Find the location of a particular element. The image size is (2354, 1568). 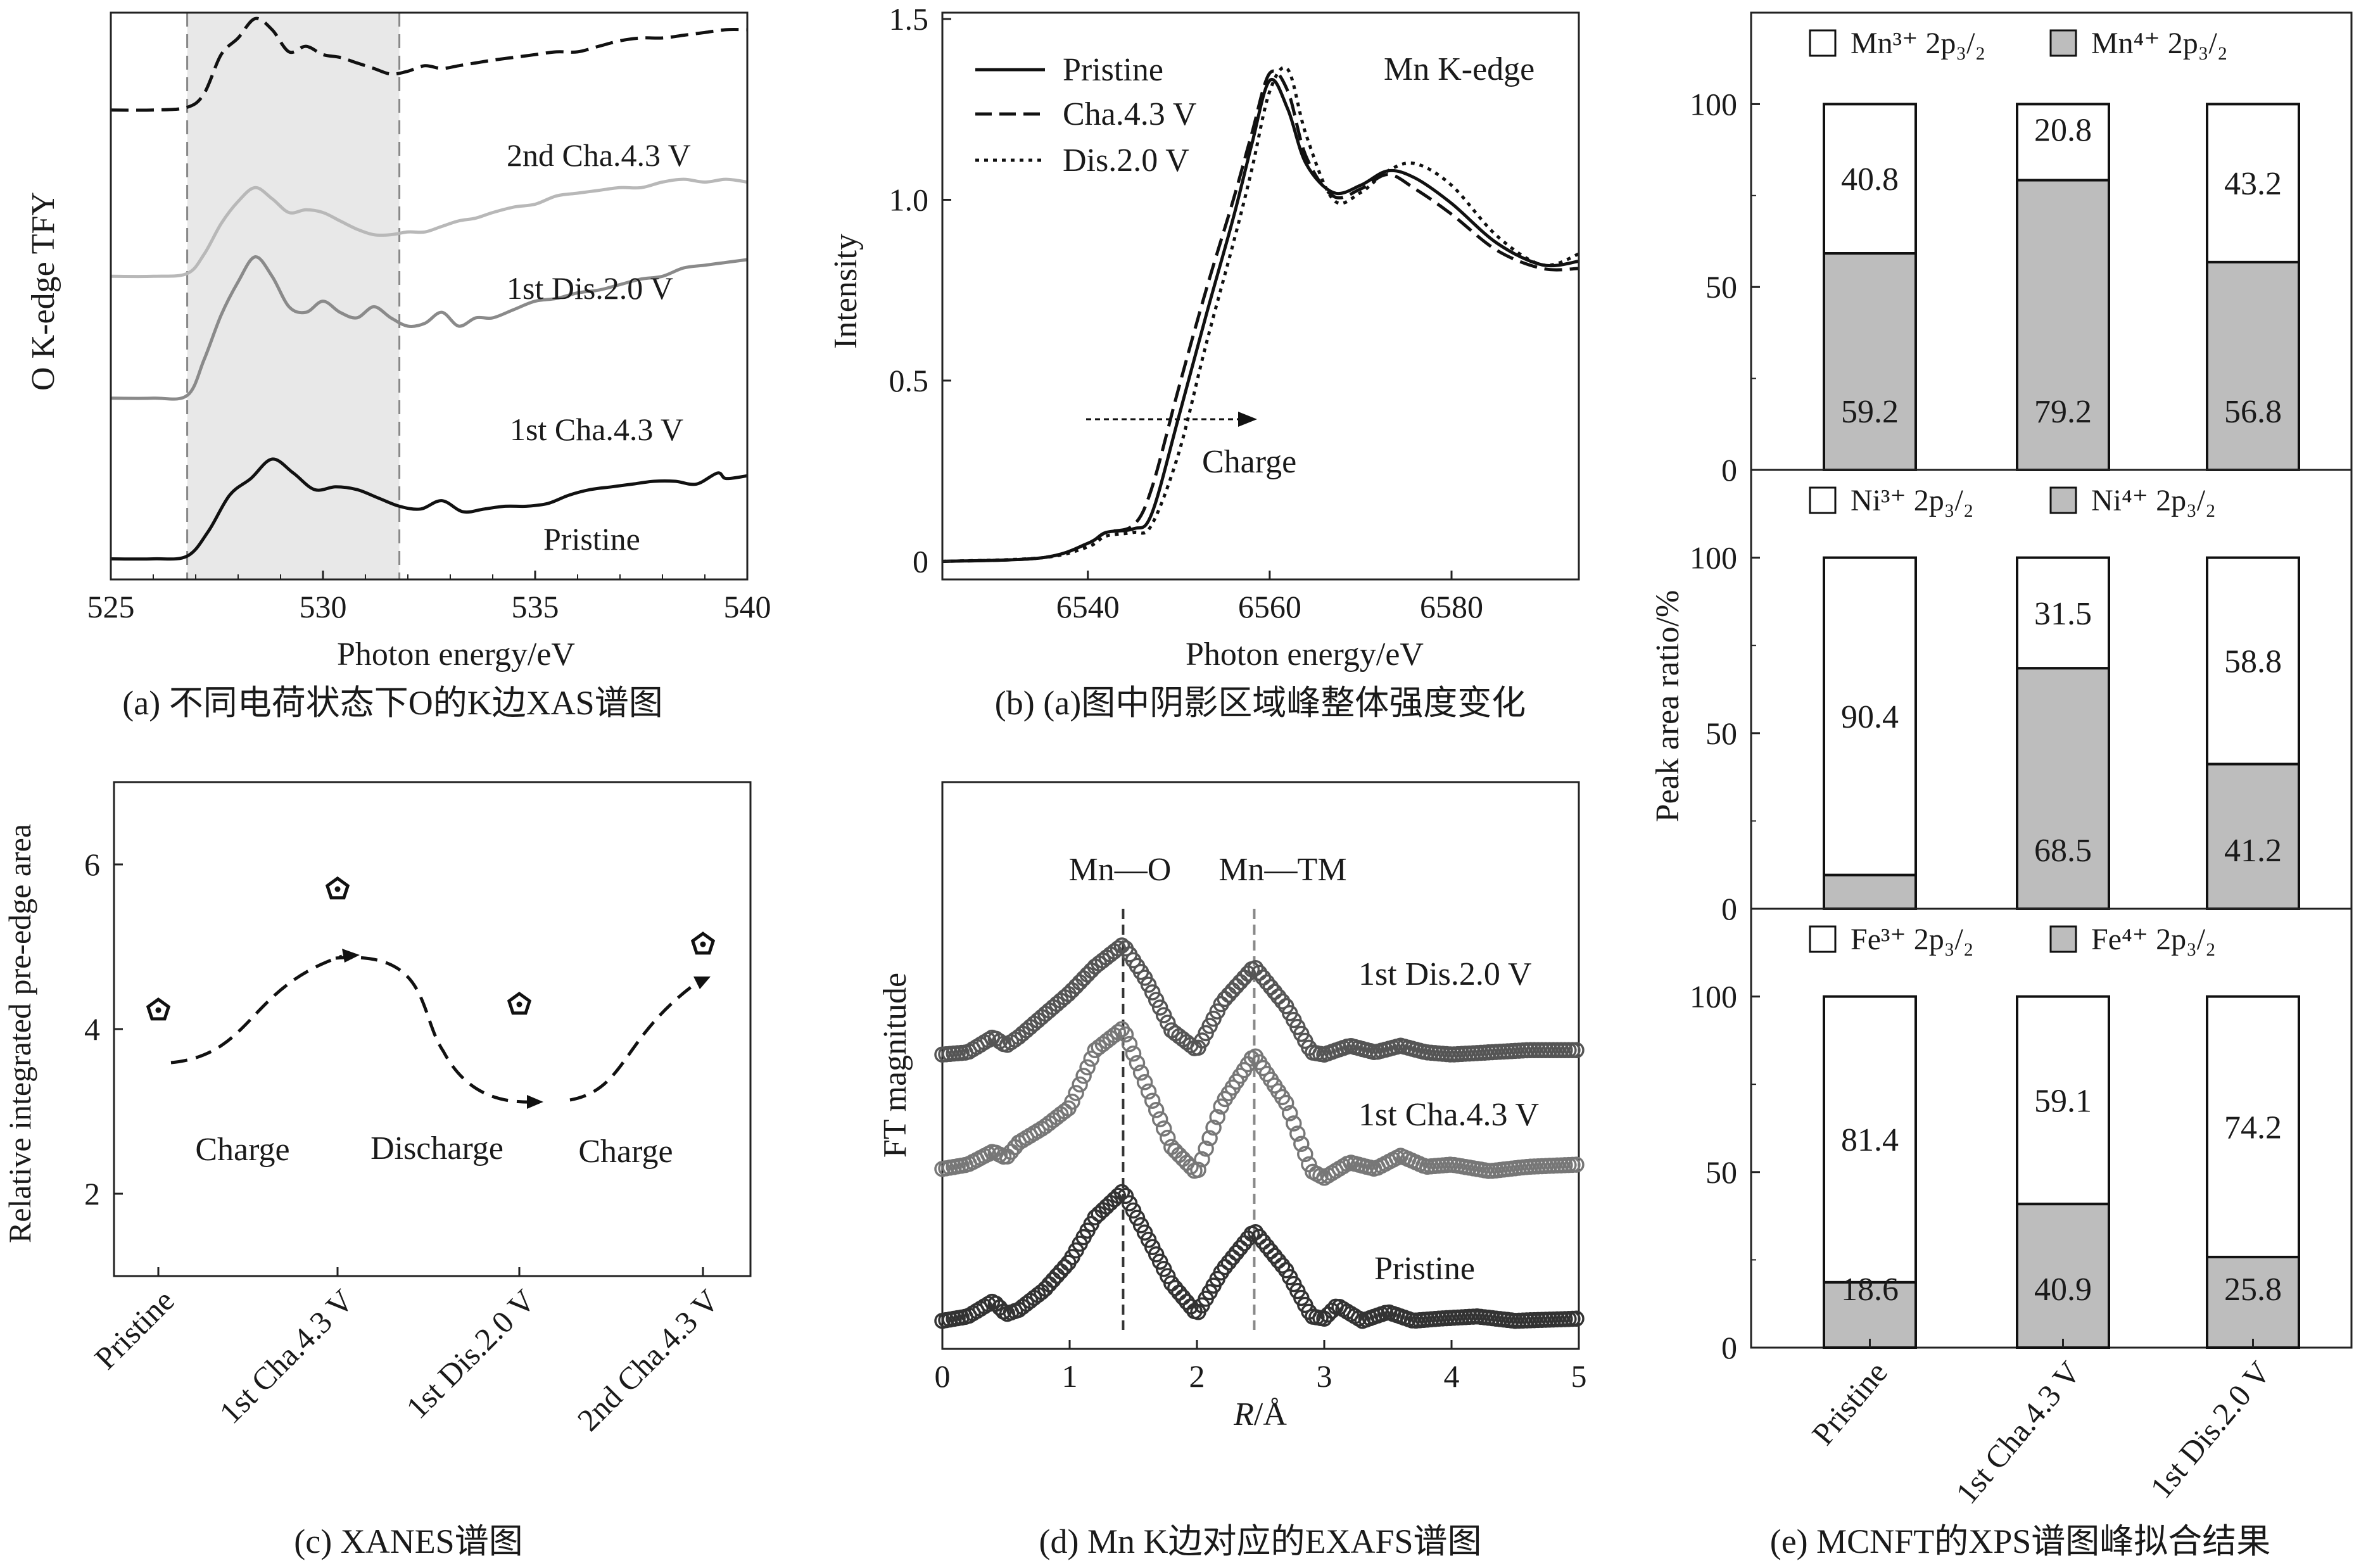

panel-b-ytick-label: 0 is located at coordinates (920, 561).